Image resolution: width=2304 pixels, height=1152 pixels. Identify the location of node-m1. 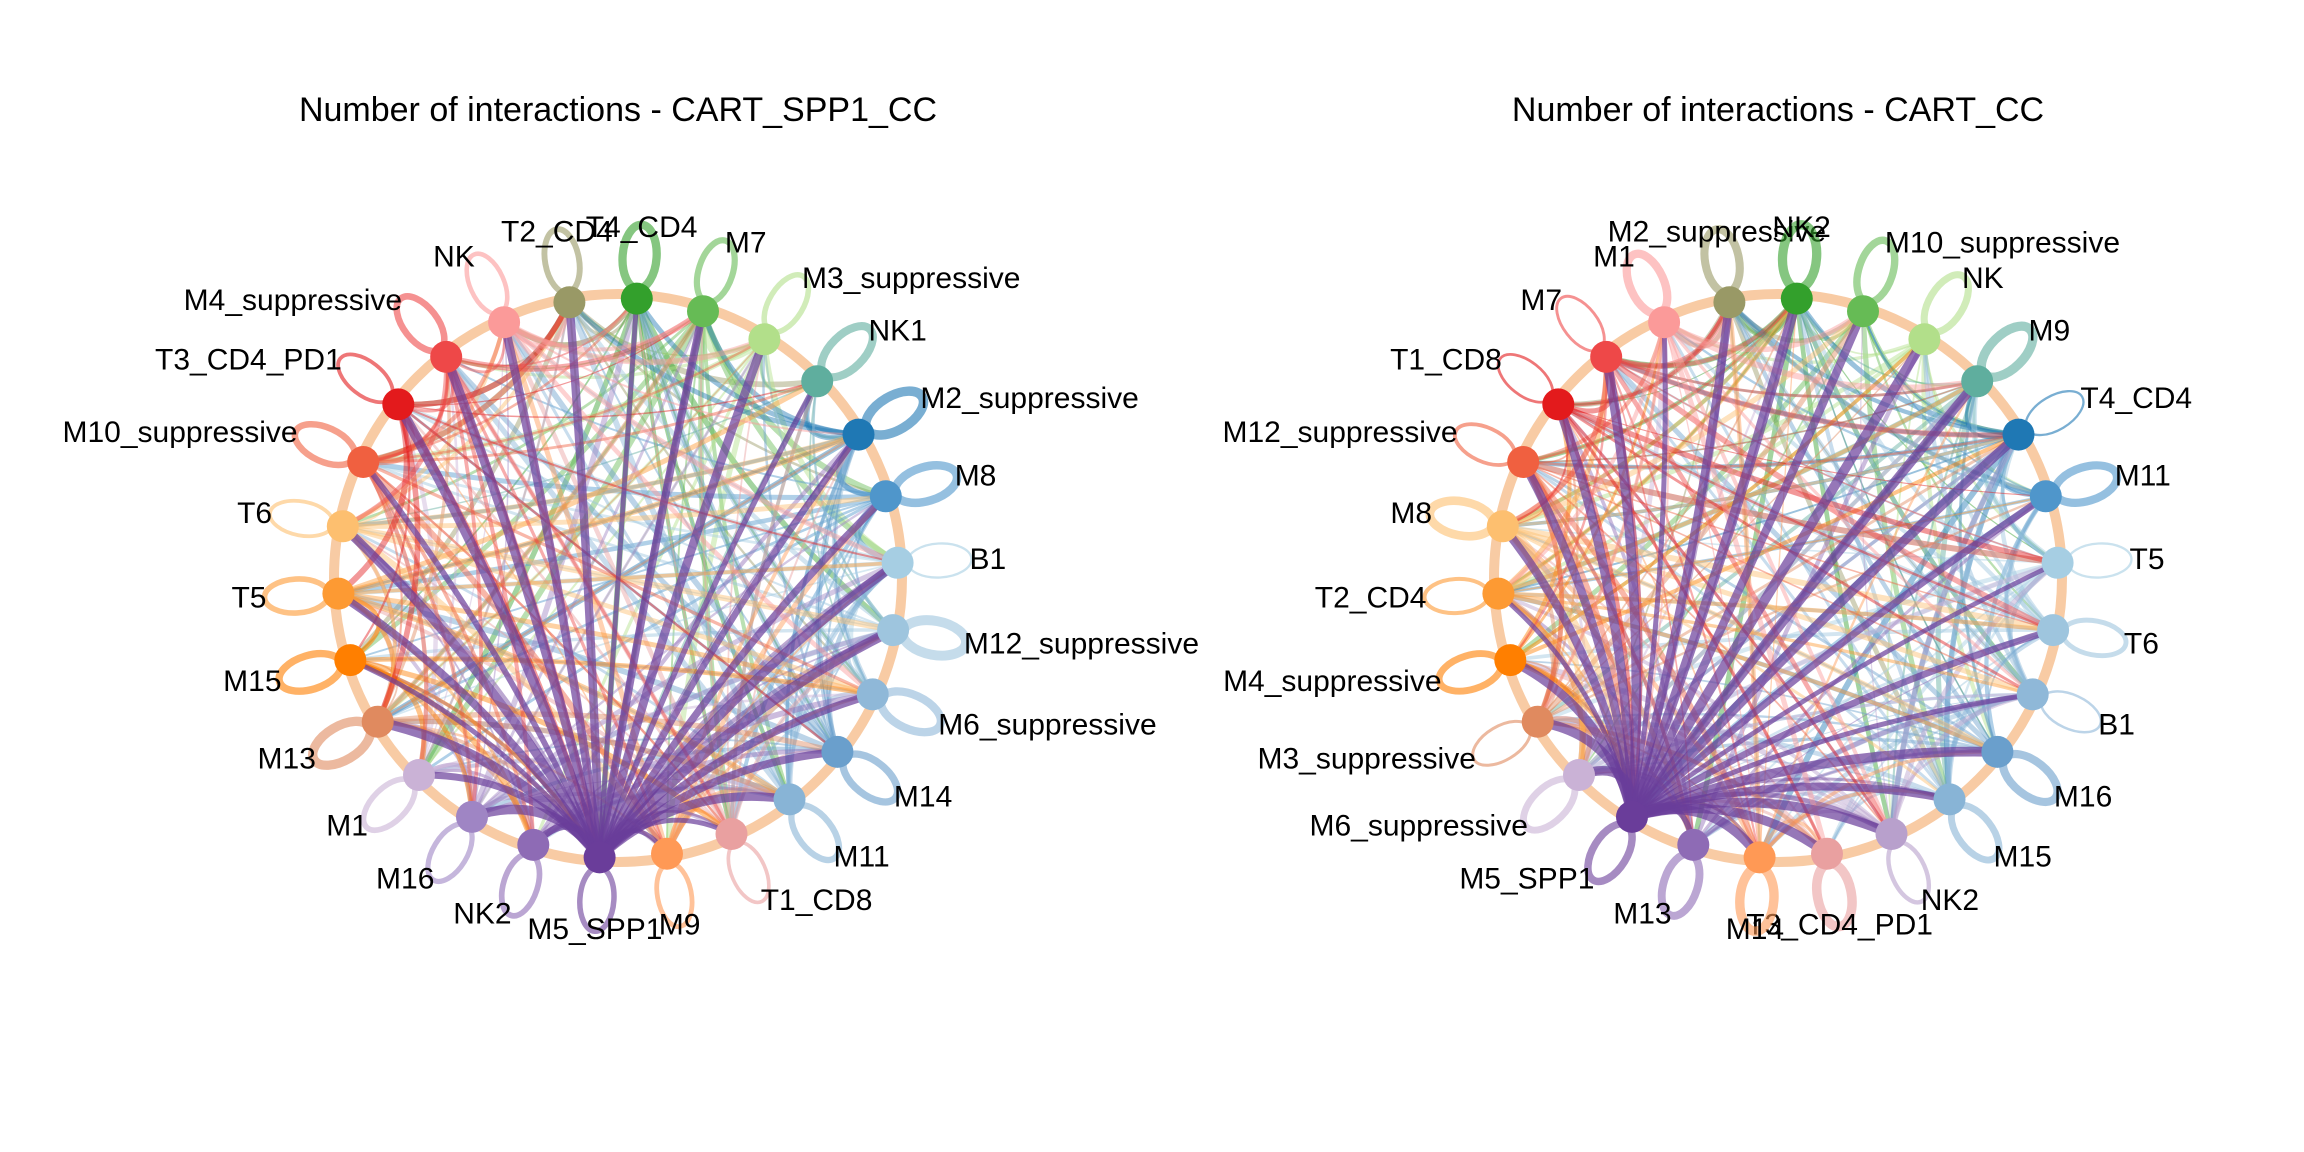
(1664, 322).